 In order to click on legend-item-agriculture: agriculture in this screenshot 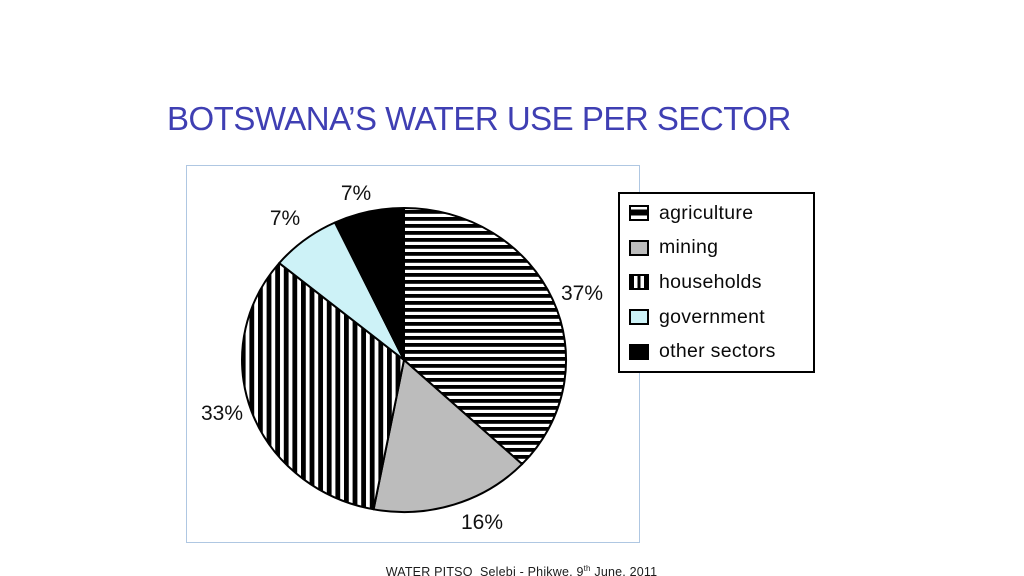, I will do `click(721, 213)`.